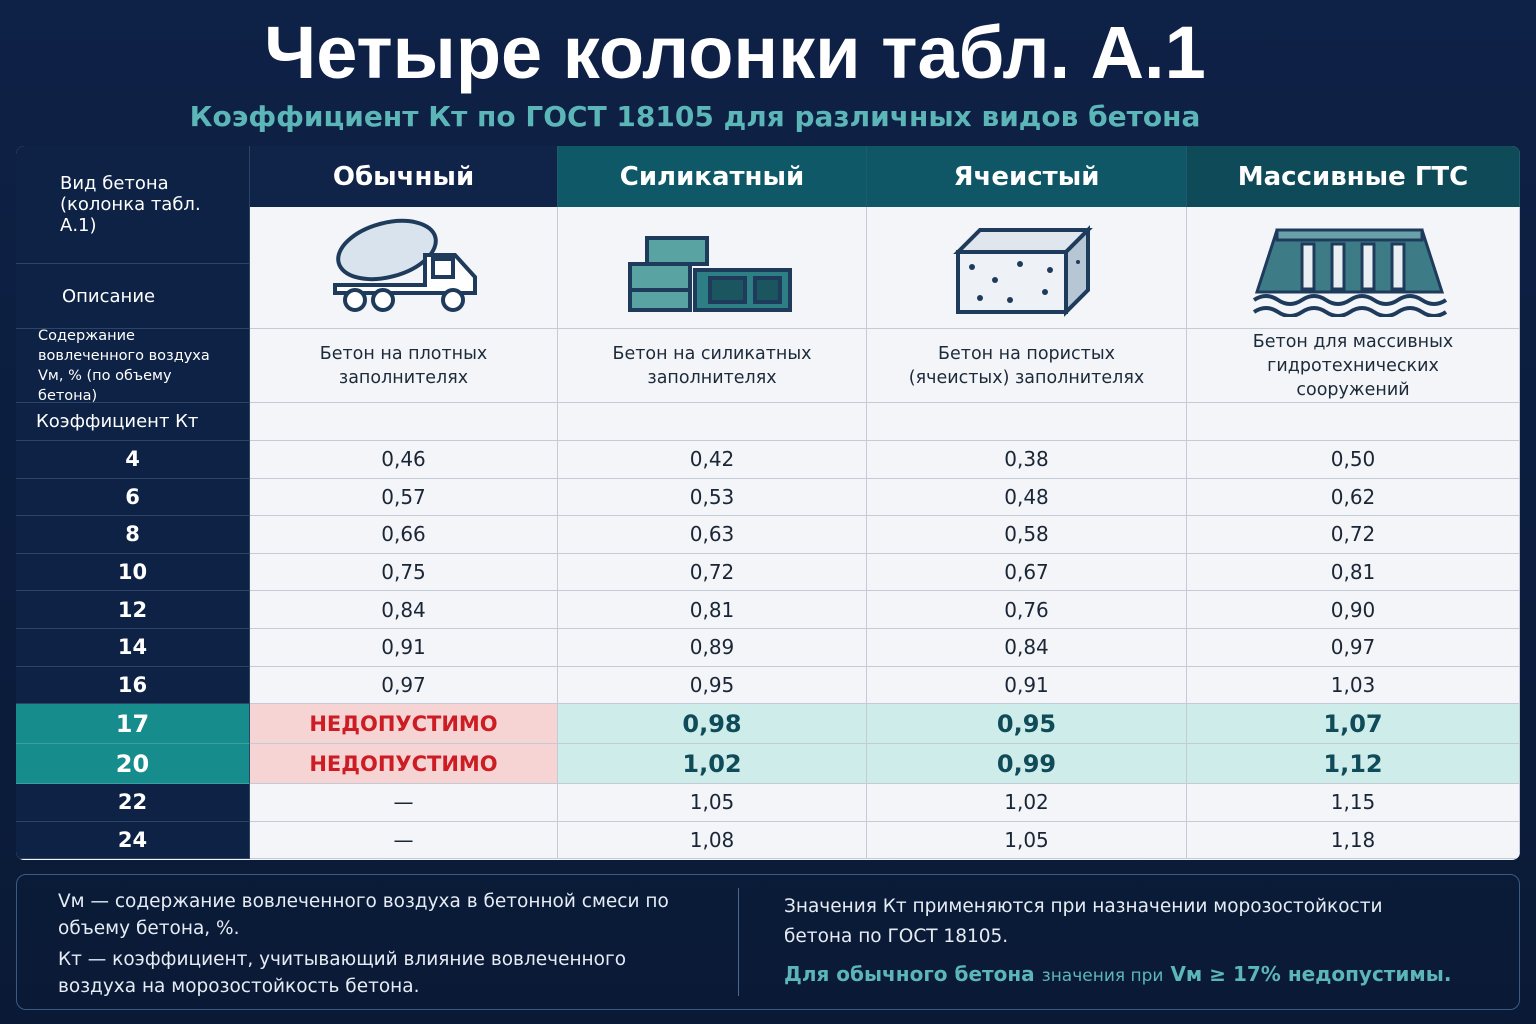  Describe the element at coordinates (712, 648) in the screenshot. I see `value: 0,89` at that location.